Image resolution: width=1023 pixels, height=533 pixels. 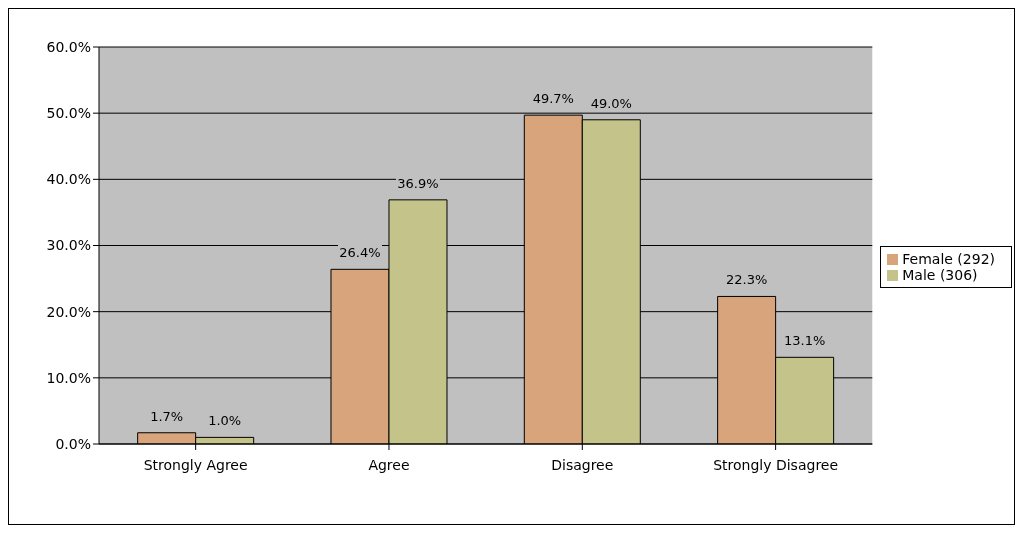 What do you see at coordinates (68, 311) in the screenshot?
I see `y-tick-label: 20.0%` at bounding box center [68, 311].